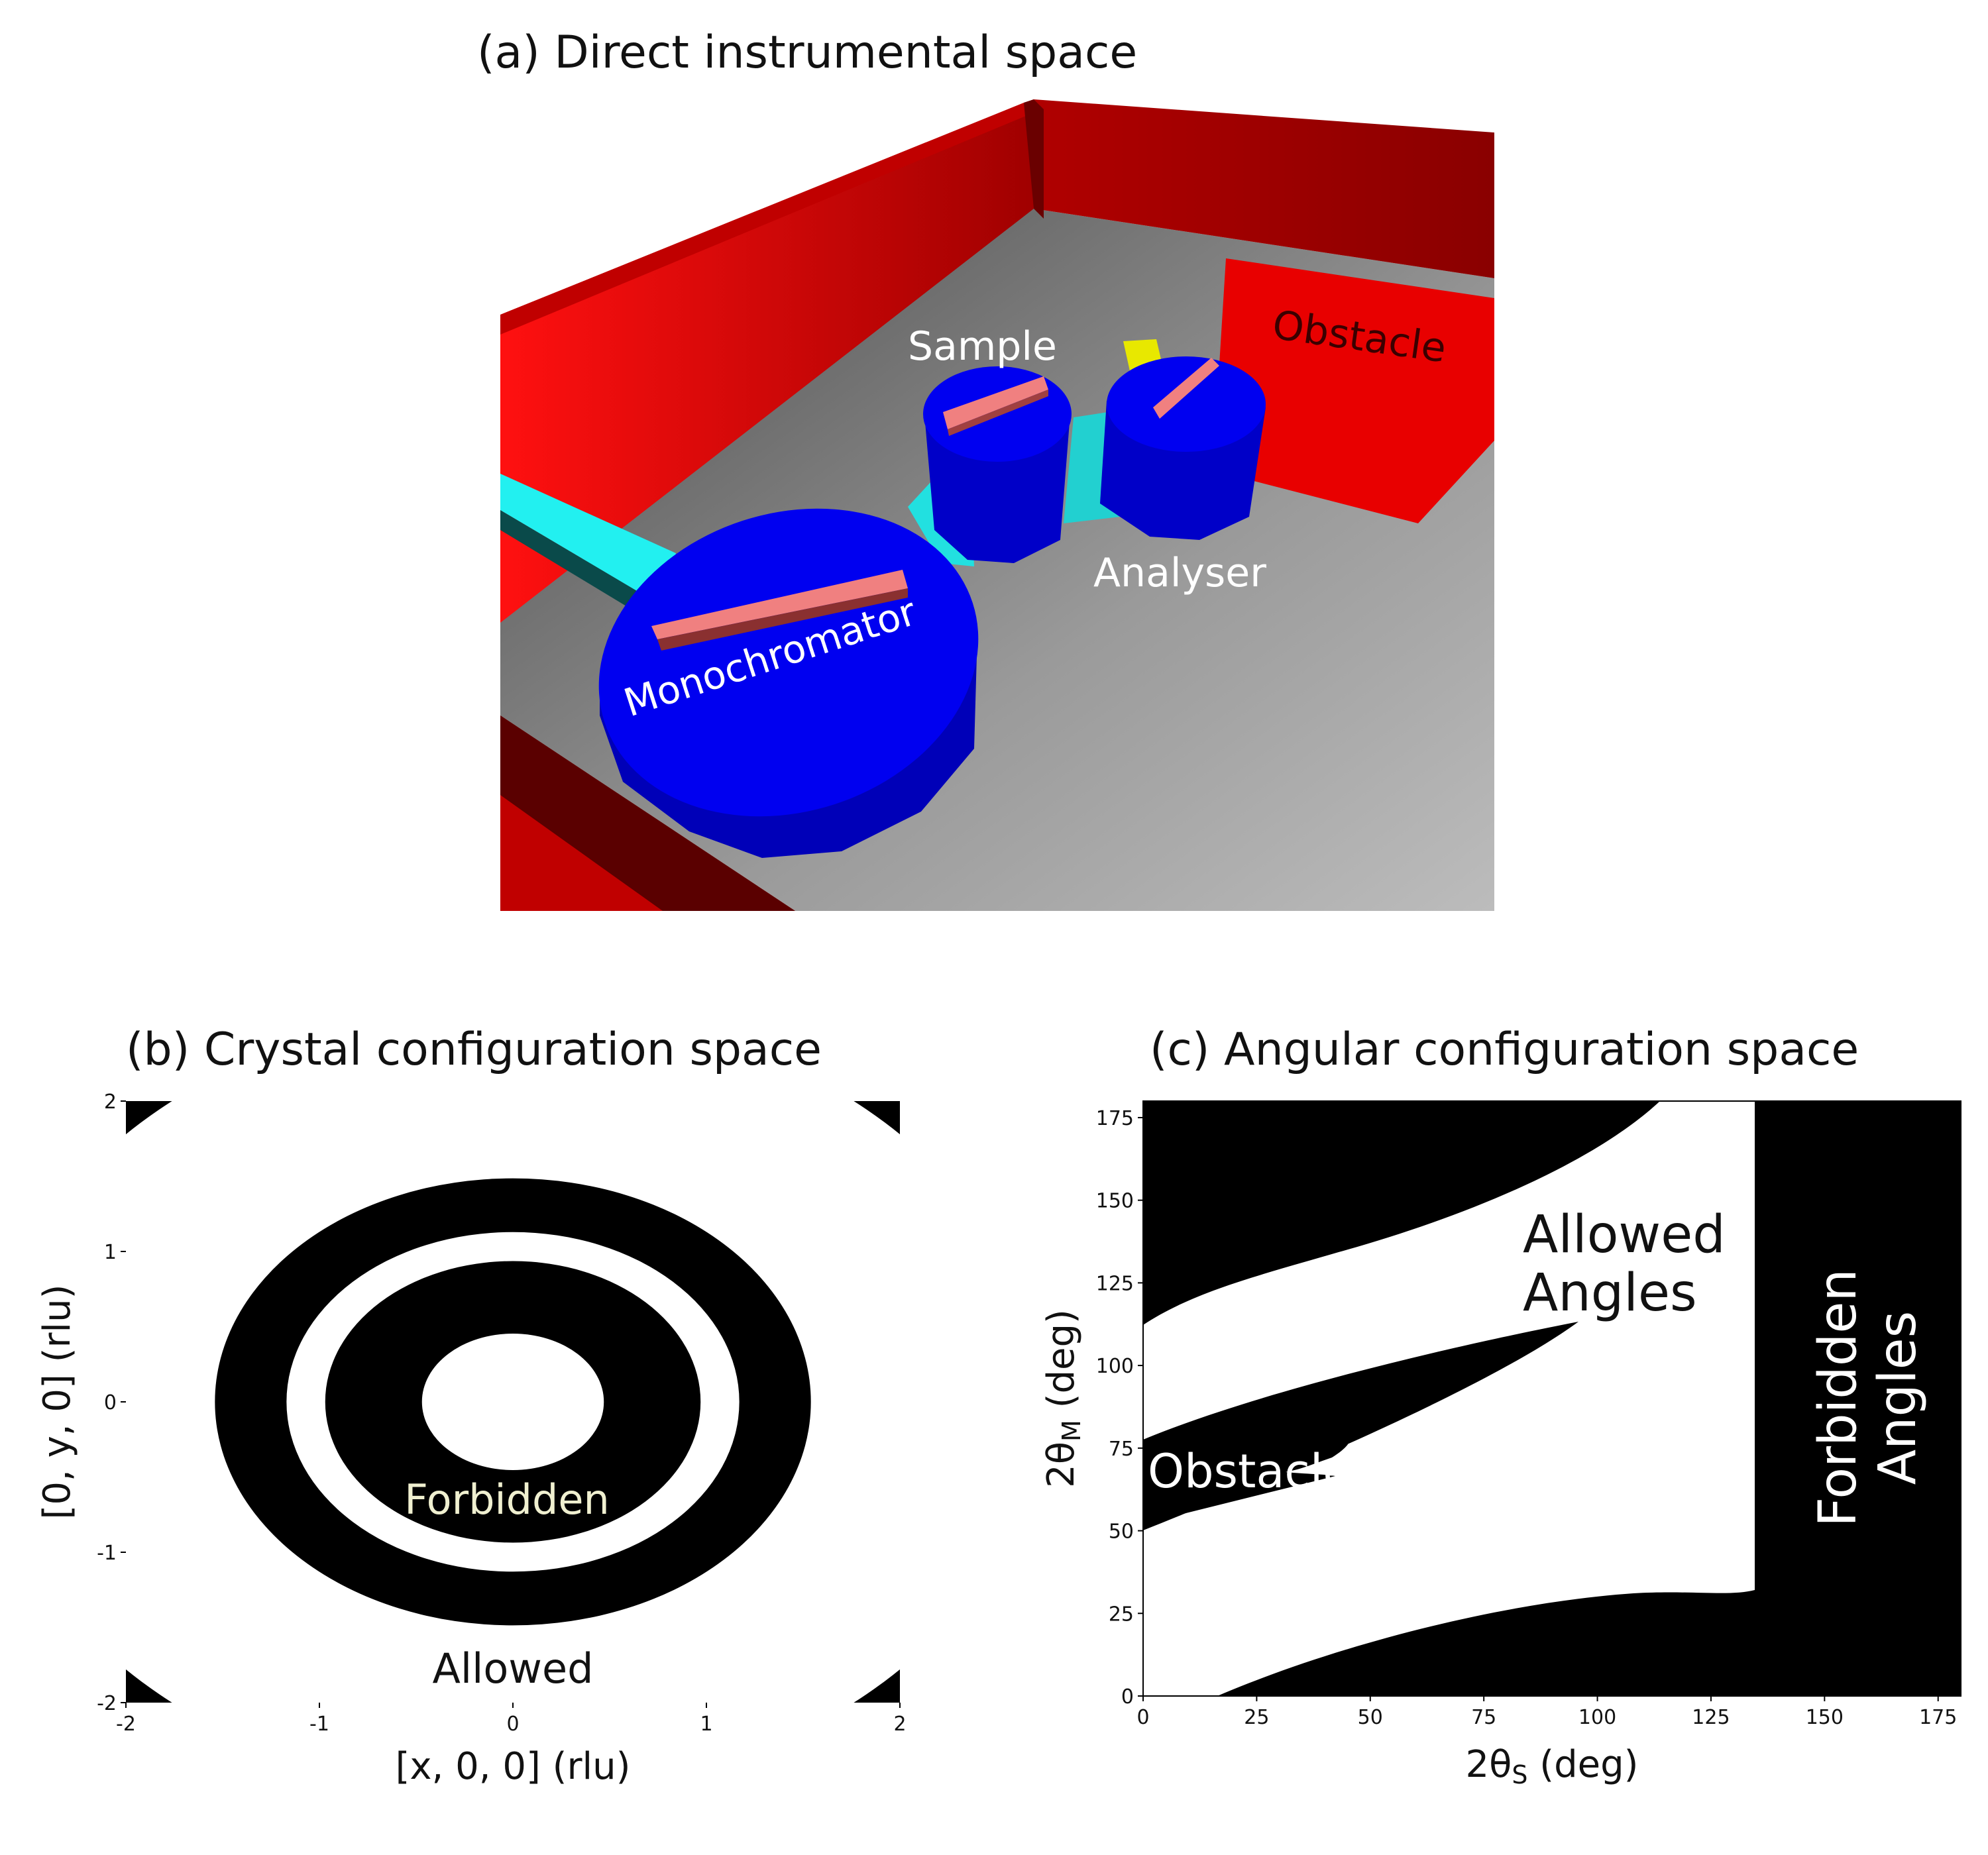 The height and width of the screenshot is (1855, 1988). What do you see at coordinates (107, 1554) in the screenshot?
I see `y-tick-label: -1` at bounding box center [107, 1554].